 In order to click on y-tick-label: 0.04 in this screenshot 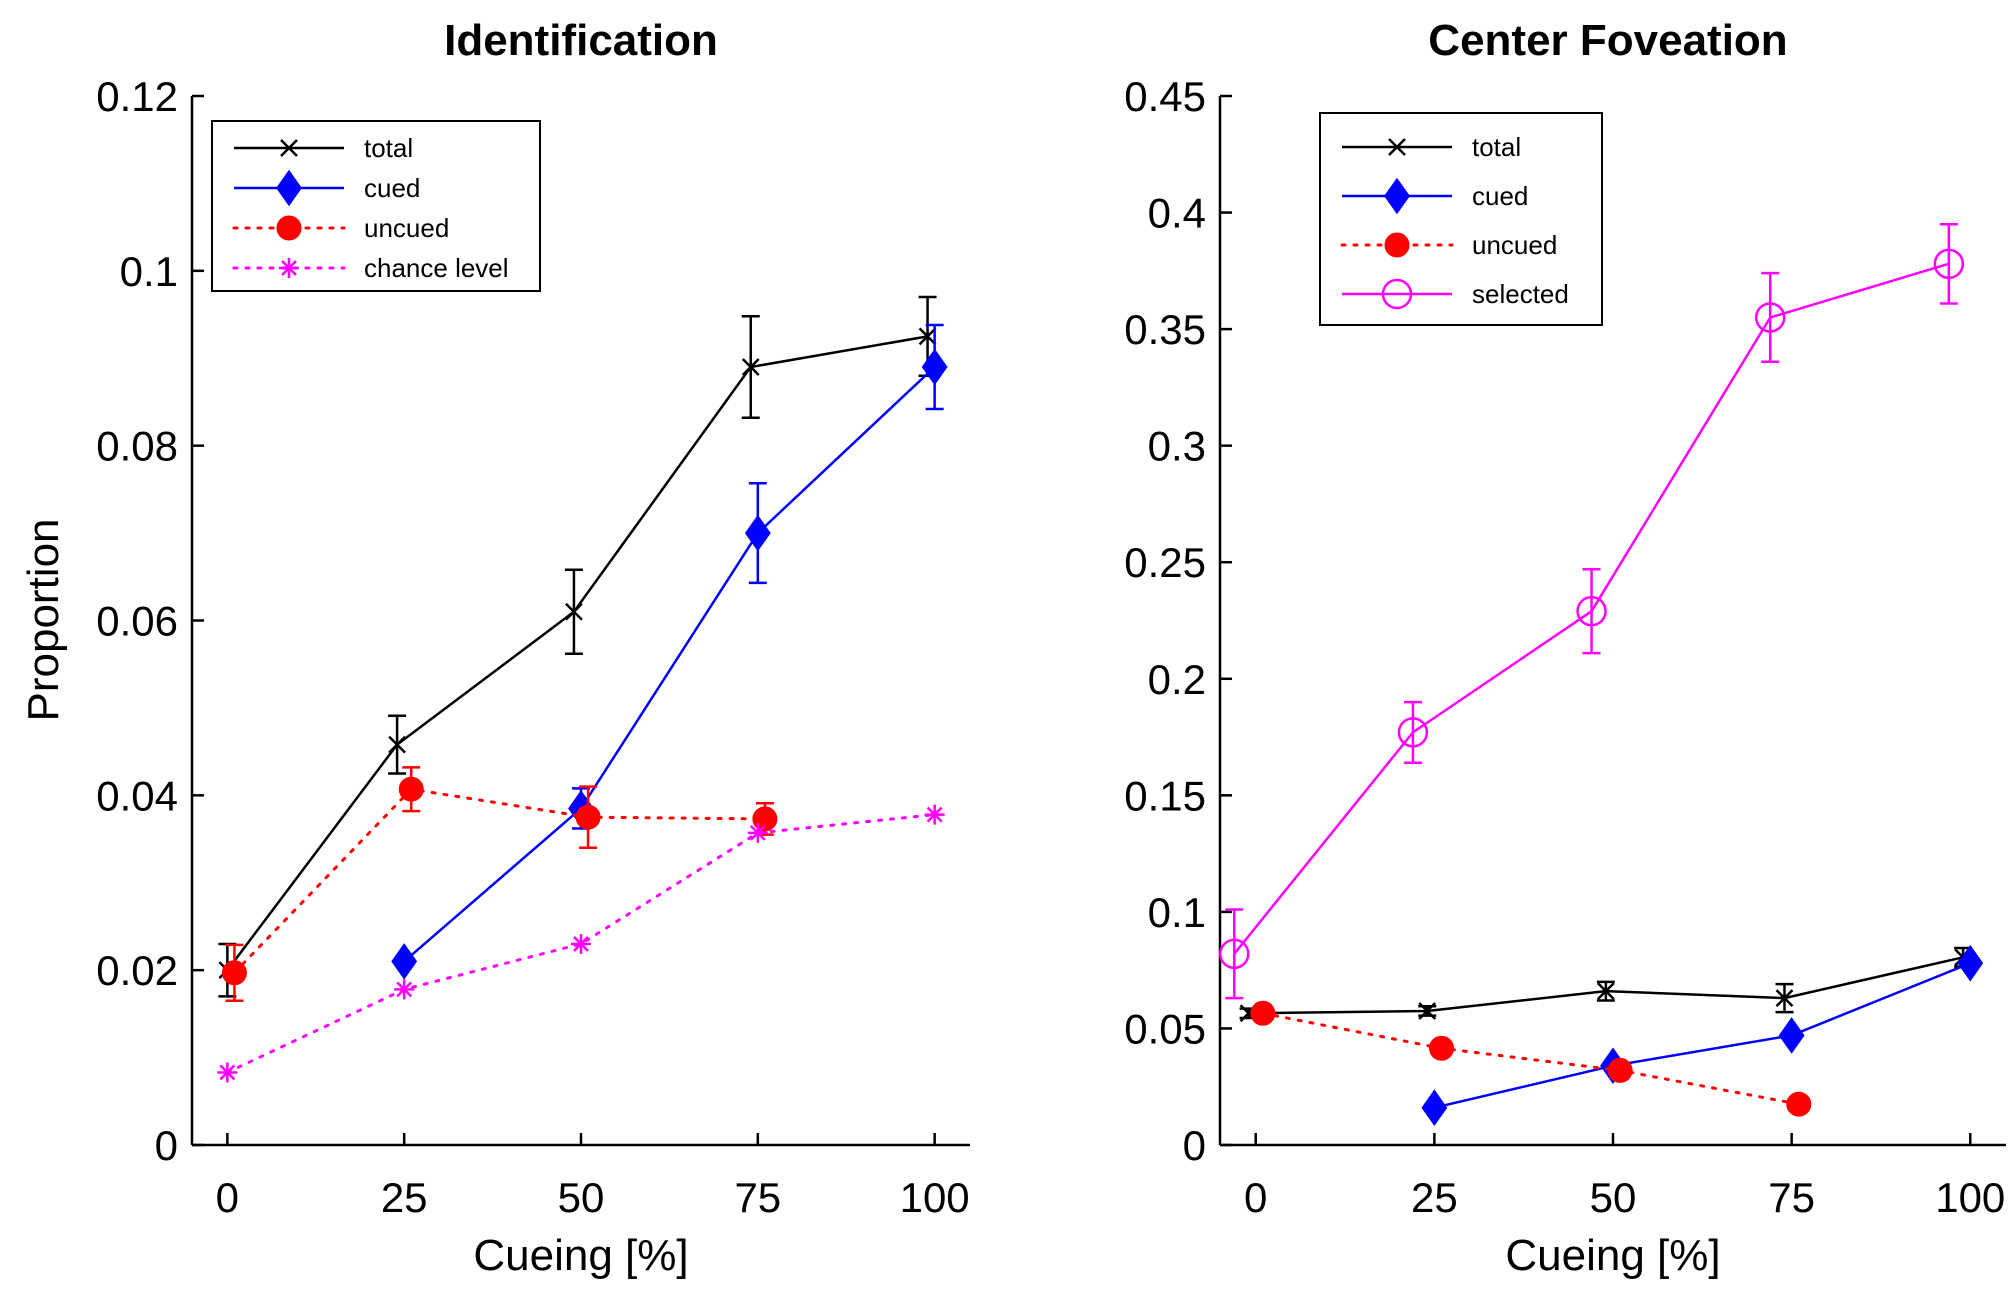, I will do `click(137, 795)`.